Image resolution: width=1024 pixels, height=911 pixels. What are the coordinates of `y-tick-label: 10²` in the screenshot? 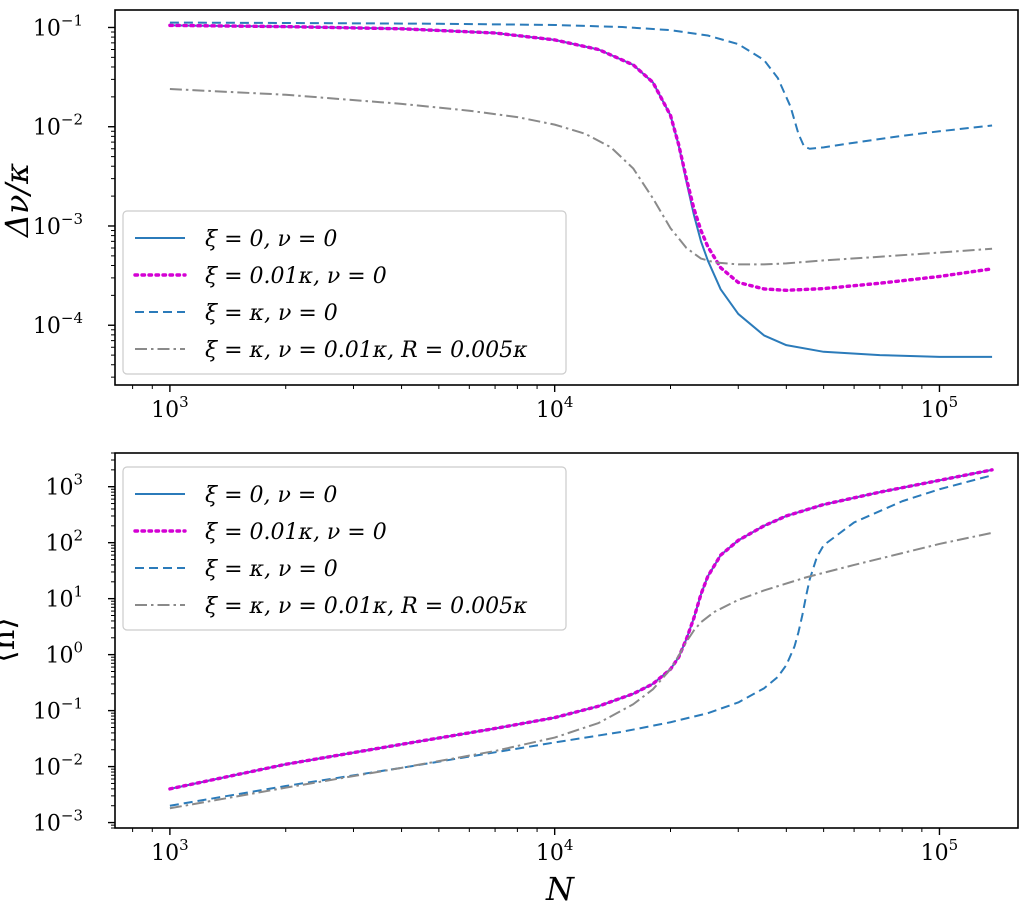 It's located at (64, 542).